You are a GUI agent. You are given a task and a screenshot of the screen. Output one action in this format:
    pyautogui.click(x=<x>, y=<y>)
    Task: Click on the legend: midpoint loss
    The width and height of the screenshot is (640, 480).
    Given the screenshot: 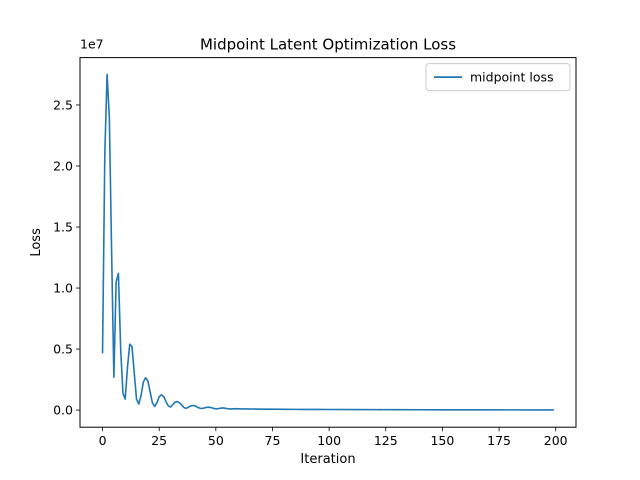 What is the action you would take?
    pyautogui.click(x=498, y=77)
    